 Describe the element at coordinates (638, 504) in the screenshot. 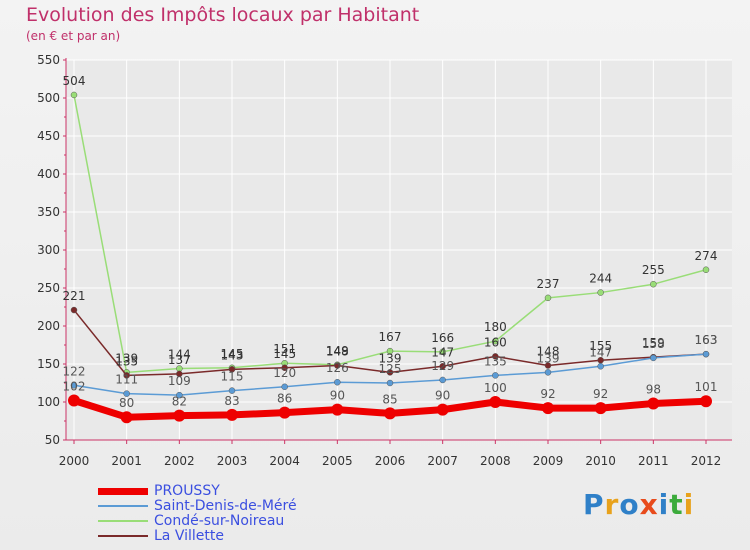

I see `proxiti-logo: Proxiti` at that location.